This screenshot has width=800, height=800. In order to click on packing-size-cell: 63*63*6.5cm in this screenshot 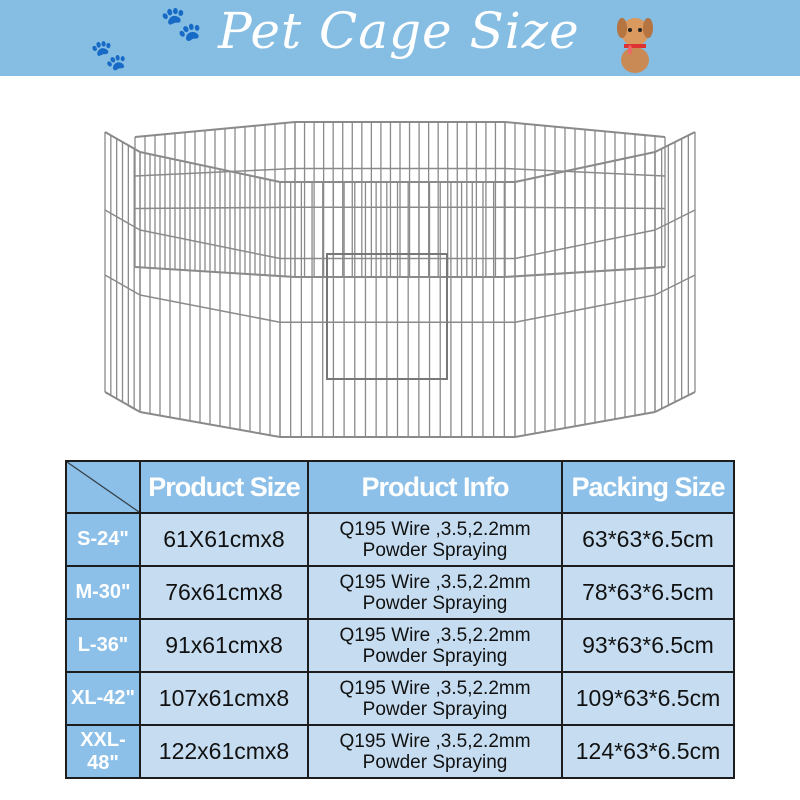, I will do `click(648, 539)`.